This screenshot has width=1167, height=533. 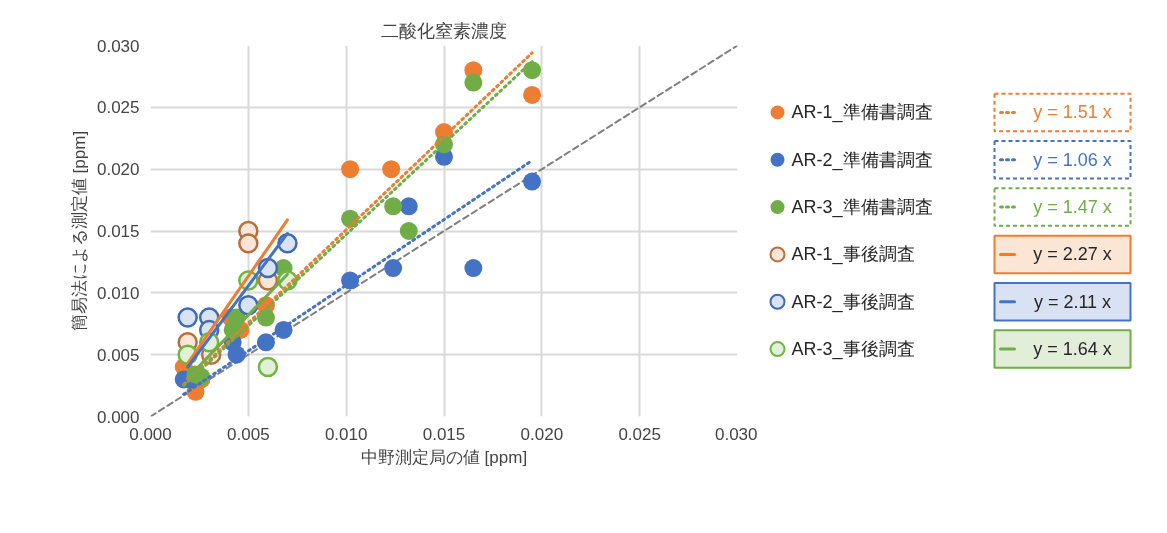 What do you see at coordinates (1072, 254) in the screenshot?
I see `legend-label: y = 2.27 x` at bounding box center [1072, 254].